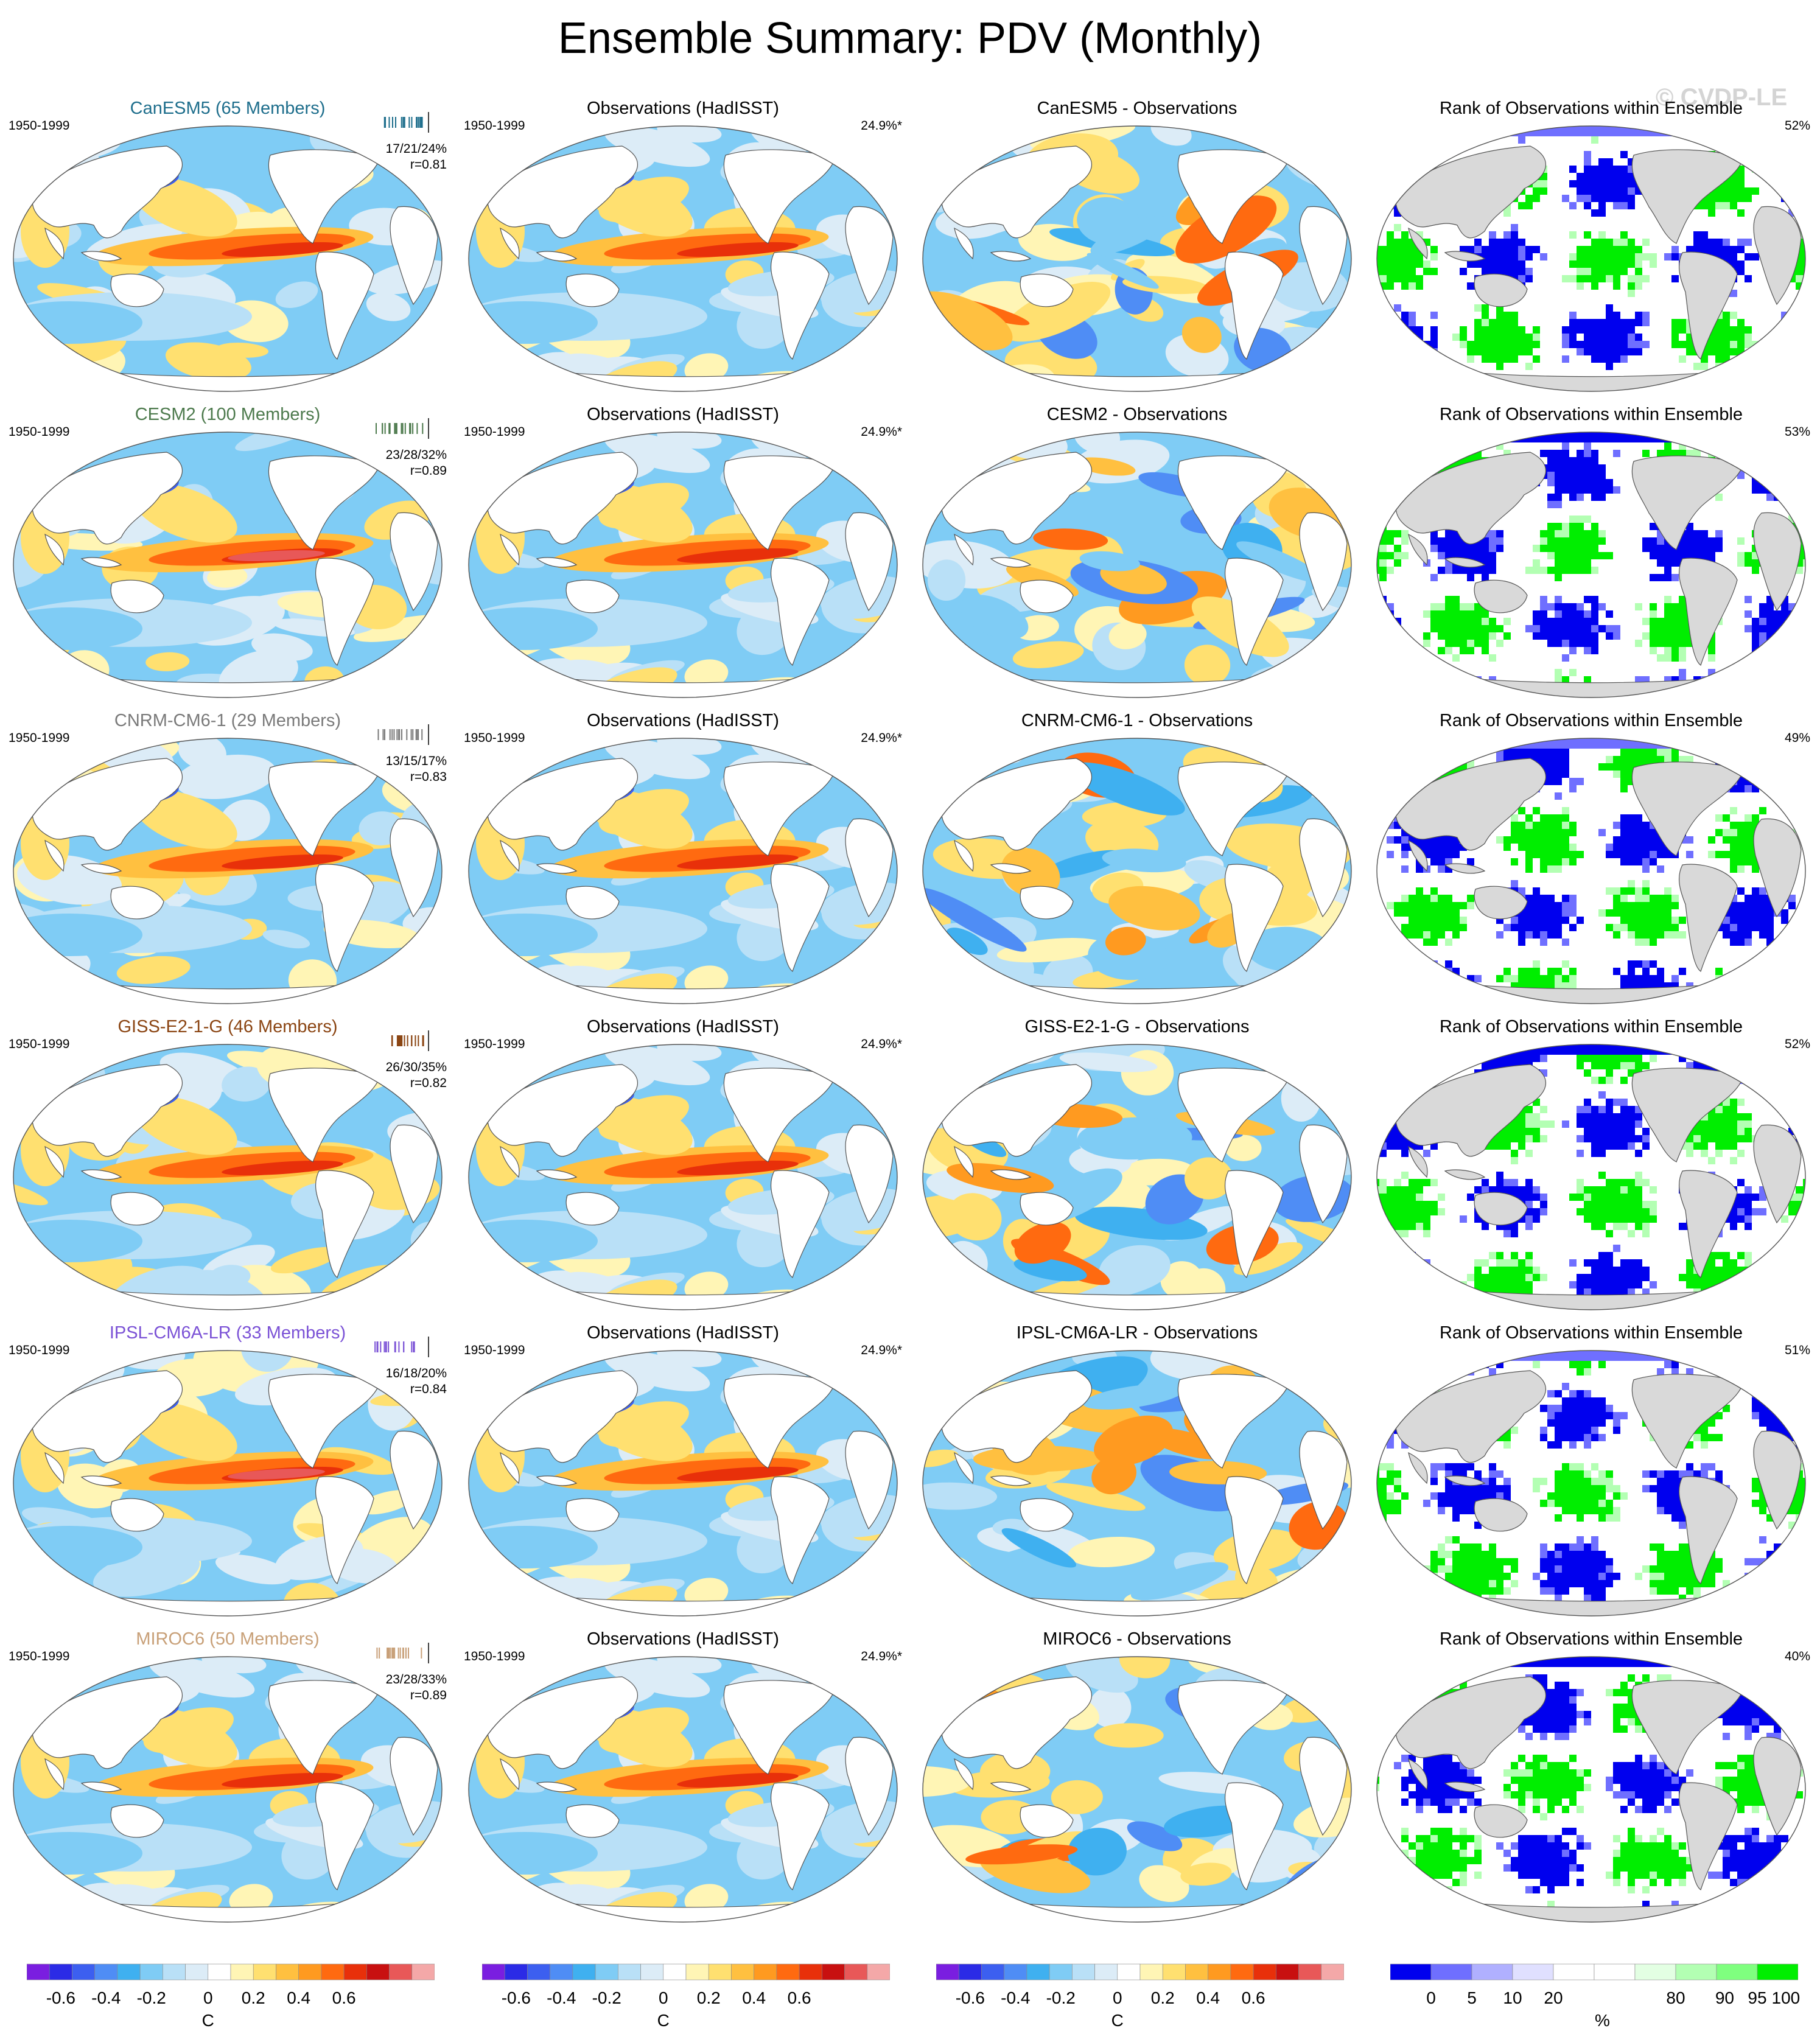 This screenshot has width=1820, height=2031. Describe the element at coordinates (1724, 1998) in the screenshot. I see `colorbar-tick-label: 90` at that location.